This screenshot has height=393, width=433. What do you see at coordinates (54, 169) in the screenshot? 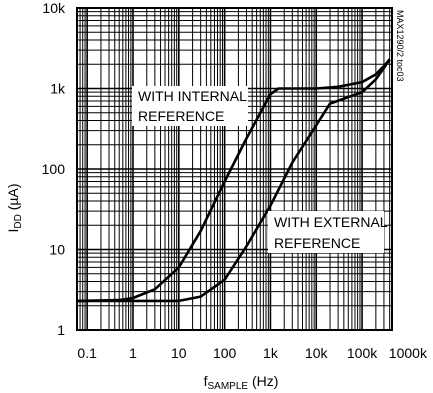
I see `y-tick-label: 100` at bounding box center [54, 169].